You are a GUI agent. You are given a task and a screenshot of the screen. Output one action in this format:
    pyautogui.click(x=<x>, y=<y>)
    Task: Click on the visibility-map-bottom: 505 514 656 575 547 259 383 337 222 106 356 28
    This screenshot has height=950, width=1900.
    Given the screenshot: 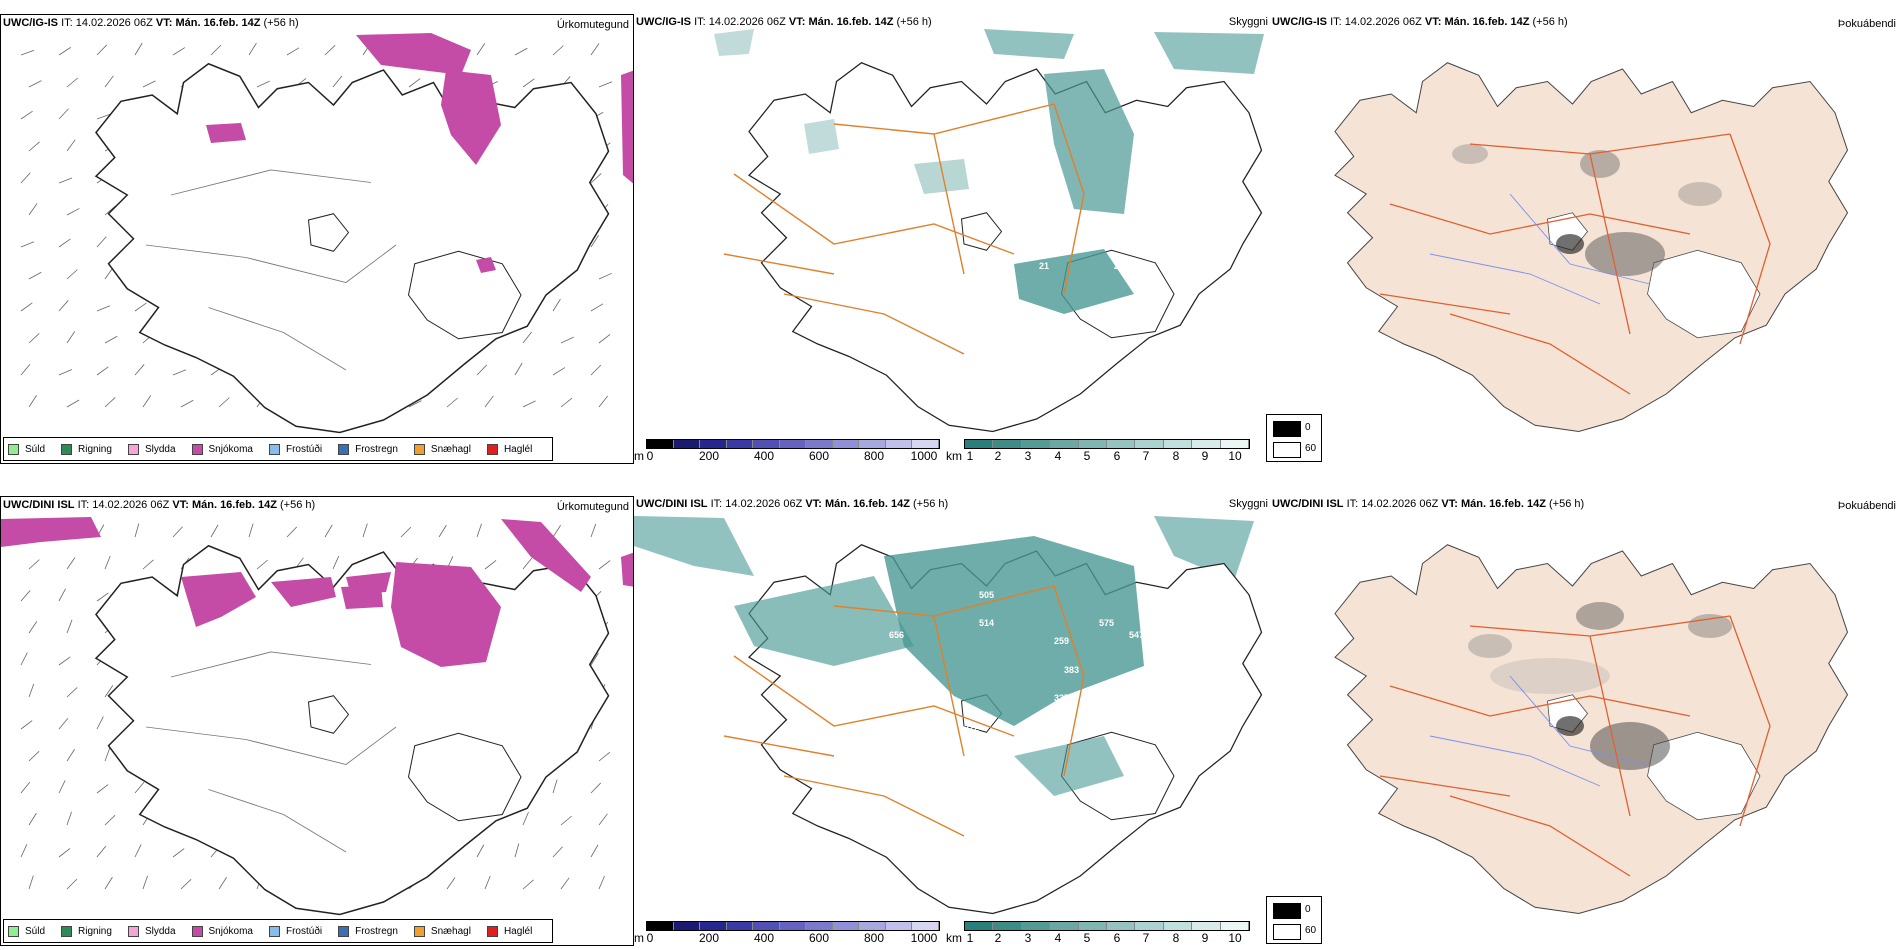 What is the action you would take?
    pyautogui.click(x=948, y=715)
    